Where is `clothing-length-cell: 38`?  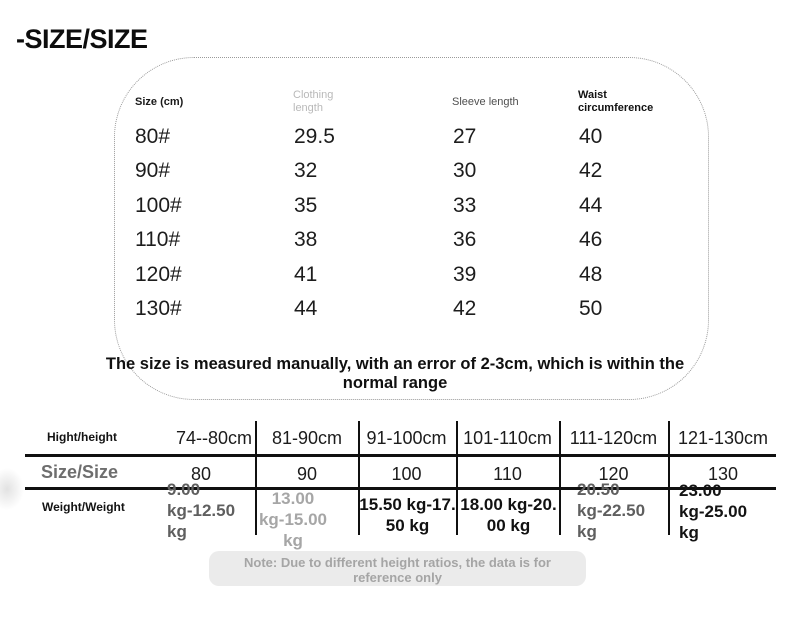 clothing-length-cell: 38 is located at coordinates (306, 239).